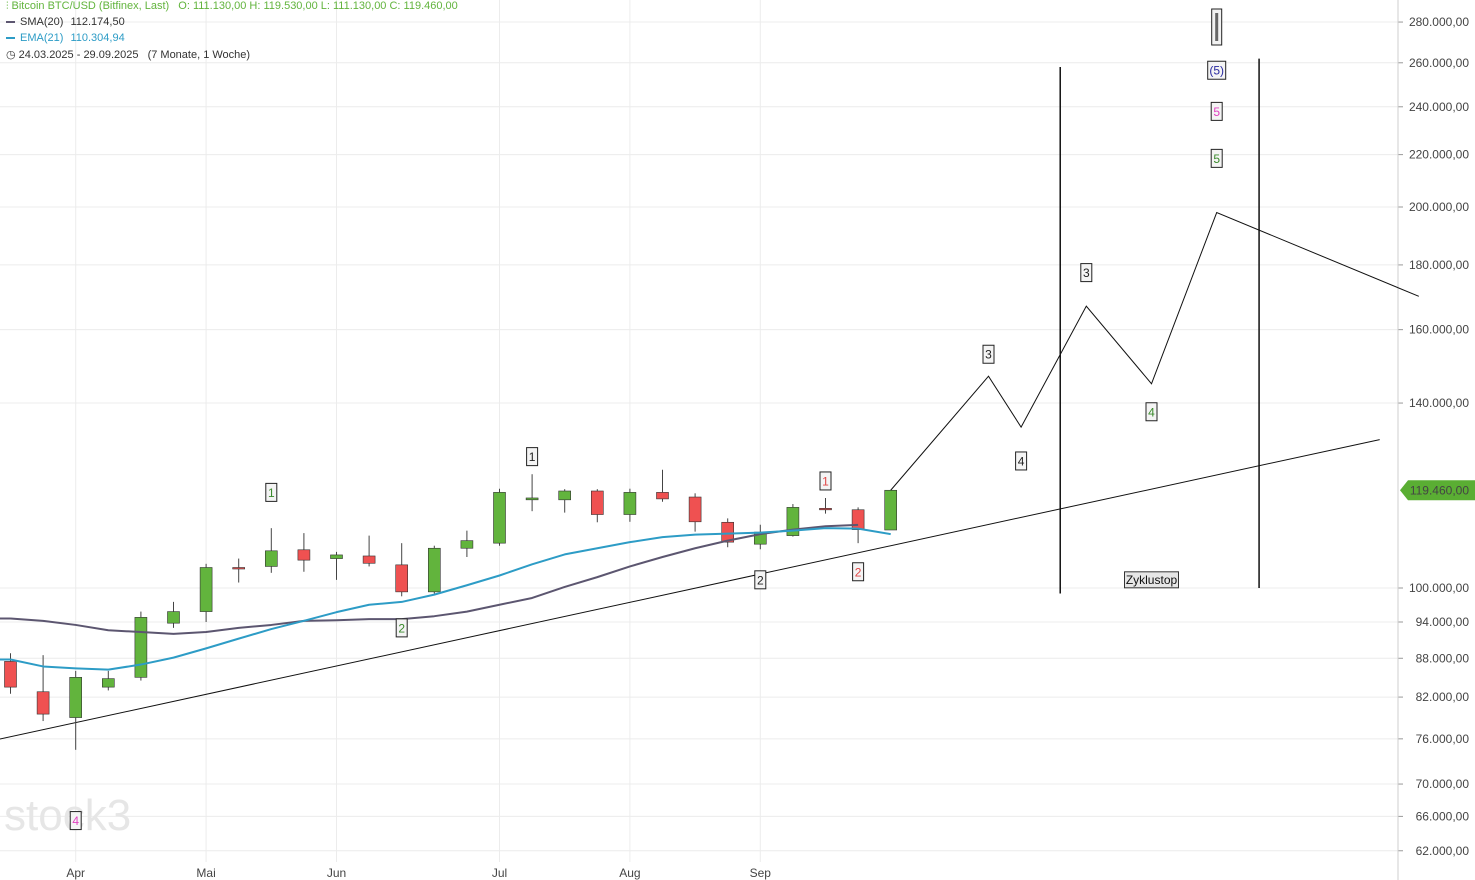 The image size is (1475, 880). Describe the element at coordinates (1439, 588) in the screenshot. I see `y-tick-label: 100.000,00` at that location.